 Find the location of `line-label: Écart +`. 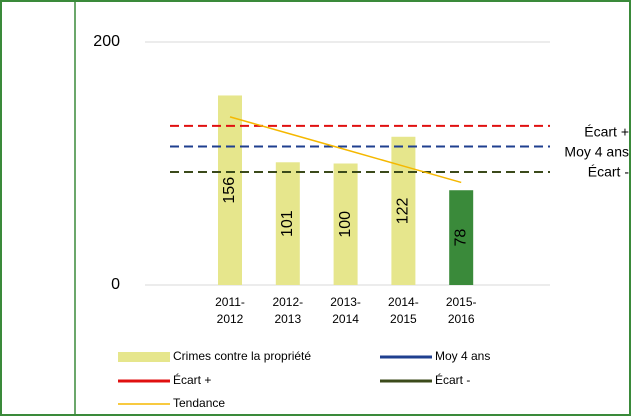

line-label: Écart + is located at coordinates (606, 132).